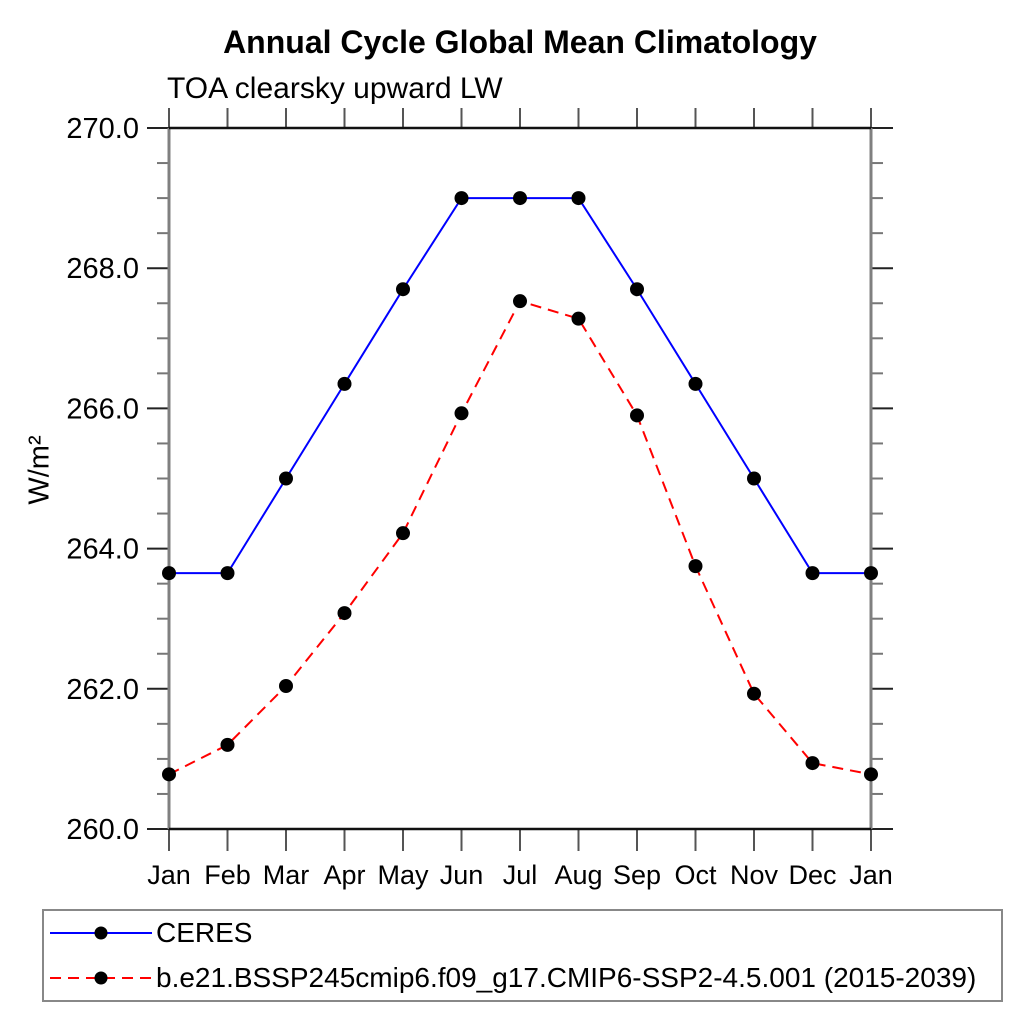 This screenshot has width=1024, height=1024. What do you see at coordinates (525, 933) in the screenshot?
I see `legend-item-ceres: CERES` at bounding box center [525, 933].